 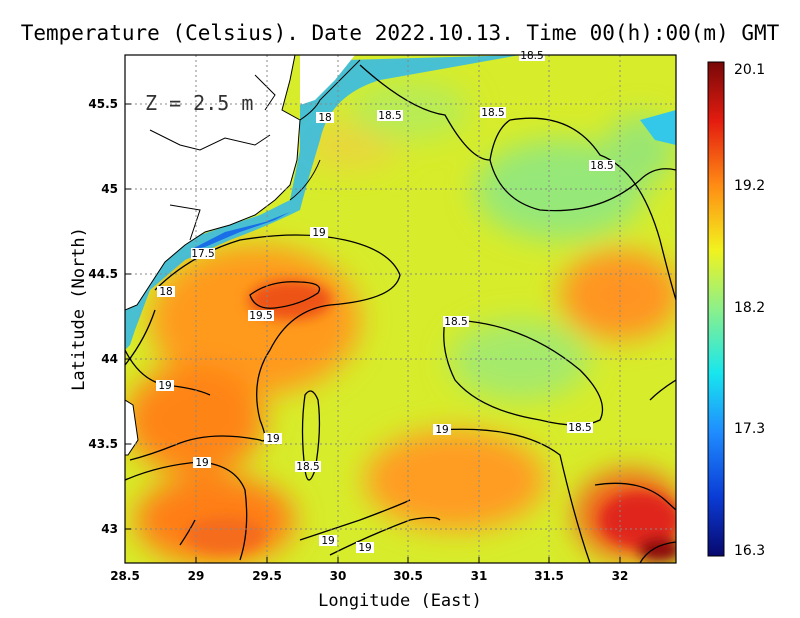 I want to click on contour-label: 19.5, so click(x=261, y=316).